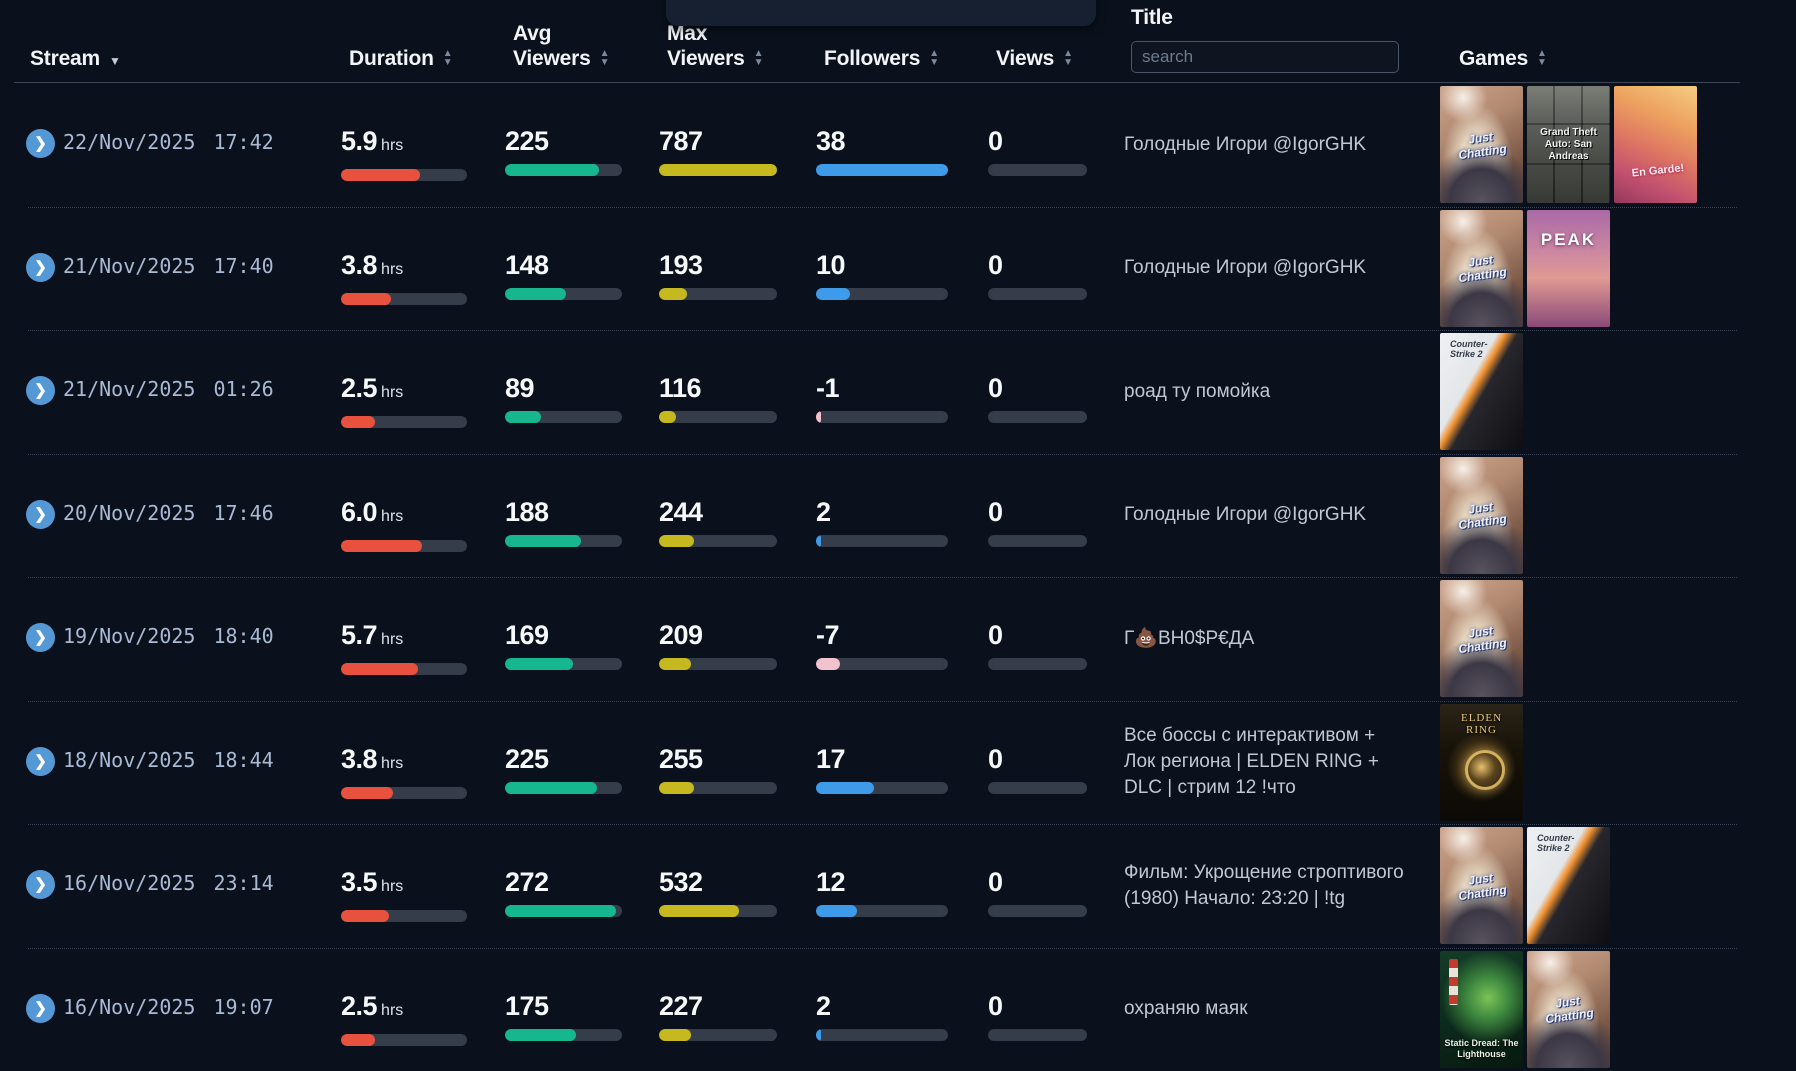  What do you see at coordinates (1189, 638) in the screenshot?
I see `stream-title: Г💩ВН0$Р€ДА` at bounding box center [1189, 638].